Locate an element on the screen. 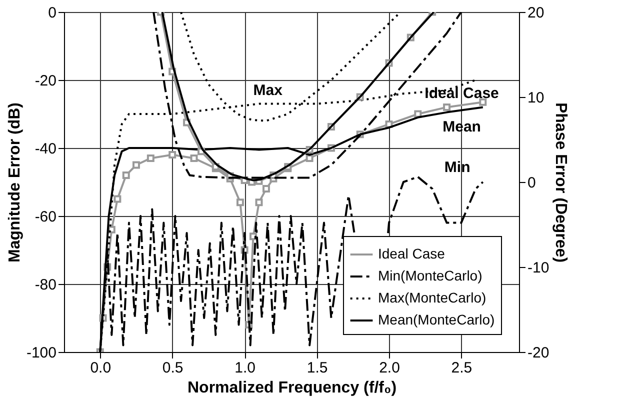 This screenshot has height=416, width=639. legend-label: Max(MonteCarlo) is located at coordinates (432, 298).